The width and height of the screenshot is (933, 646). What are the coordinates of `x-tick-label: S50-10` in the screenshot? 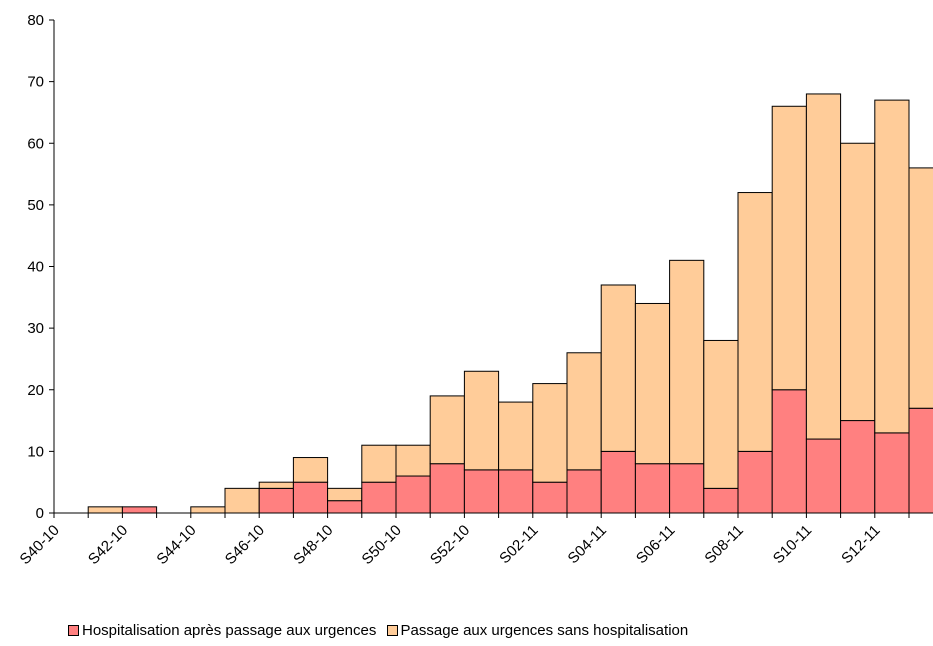 It's located at (382, 545).